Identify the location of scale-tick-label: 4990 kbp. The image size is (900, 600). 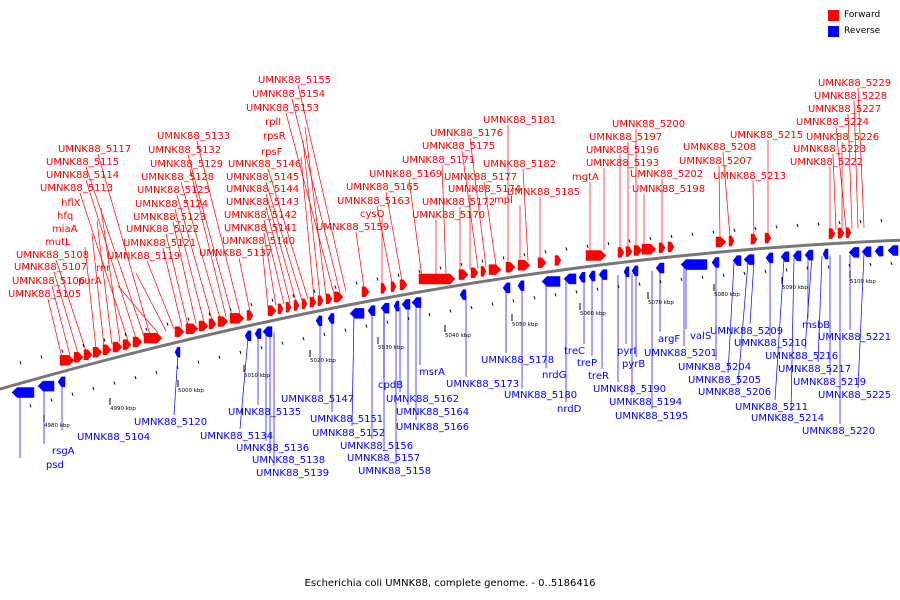
(123, 409).